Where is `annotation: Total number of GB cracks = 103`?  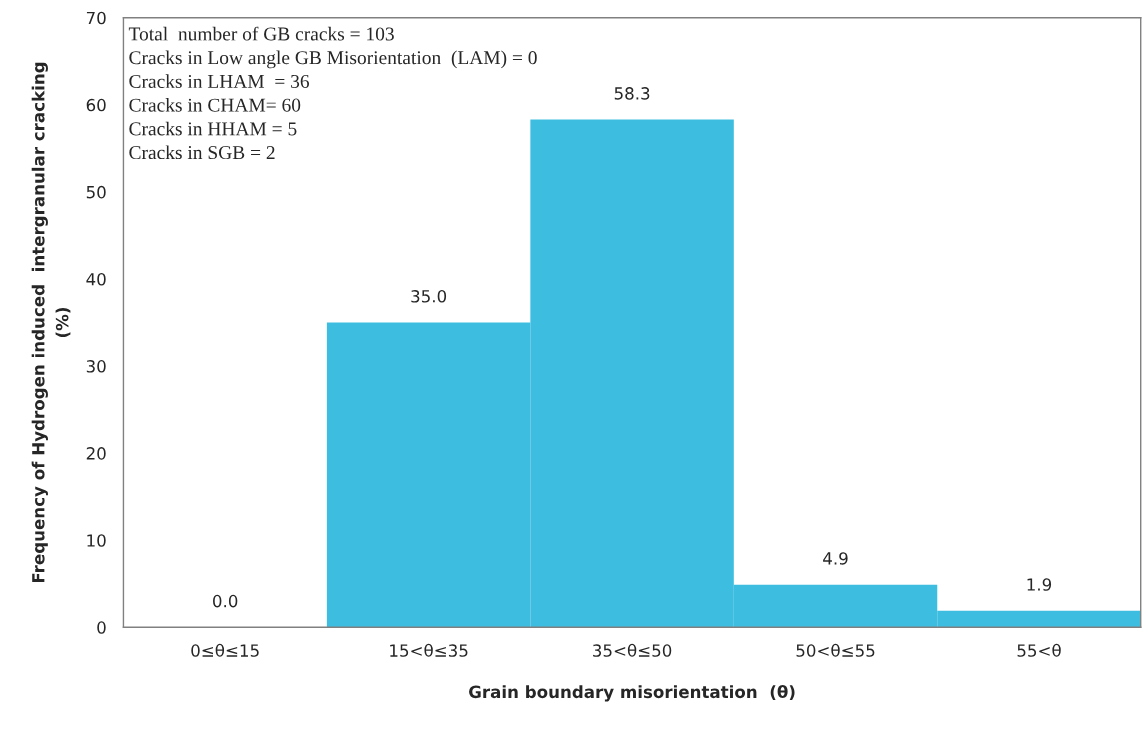 annotation: Total number of GB cracks = 103 is located at coordinates (261, 33).